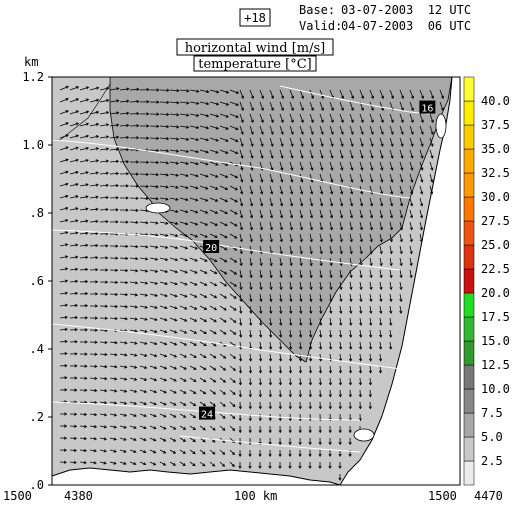 This screenshot has height=512, width=512. Describe the element at coordinates (255, 47) in the screenshot. I see `wind-title-box` at that location.